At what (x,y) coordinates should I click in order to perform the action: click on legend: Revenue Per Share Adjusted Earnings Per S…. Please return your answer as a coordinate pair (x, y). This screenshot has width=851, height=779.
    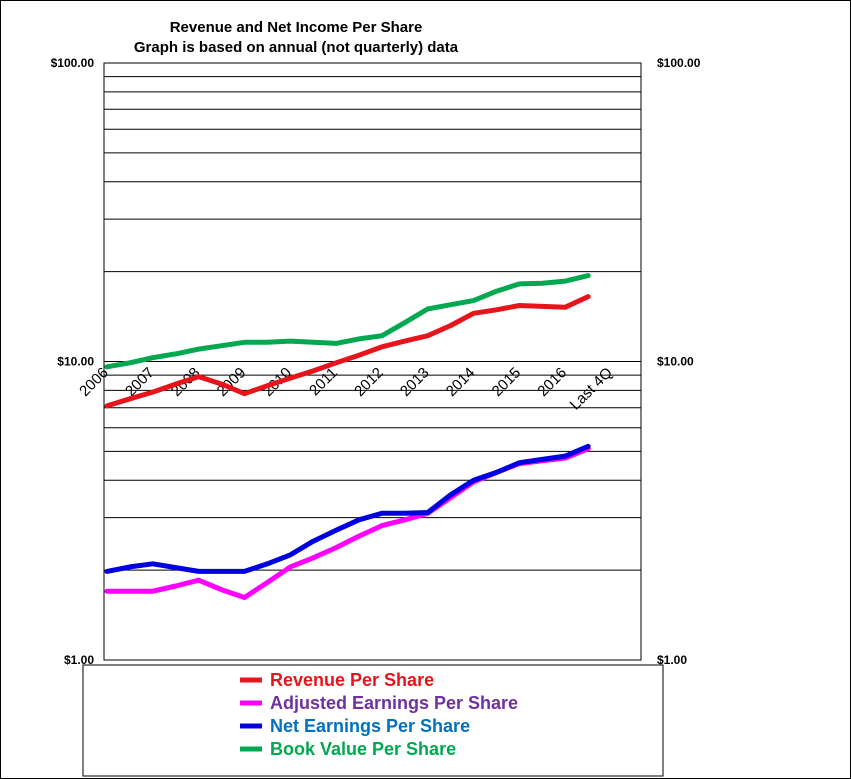
    Looking at the image, I should click on (373, 720).